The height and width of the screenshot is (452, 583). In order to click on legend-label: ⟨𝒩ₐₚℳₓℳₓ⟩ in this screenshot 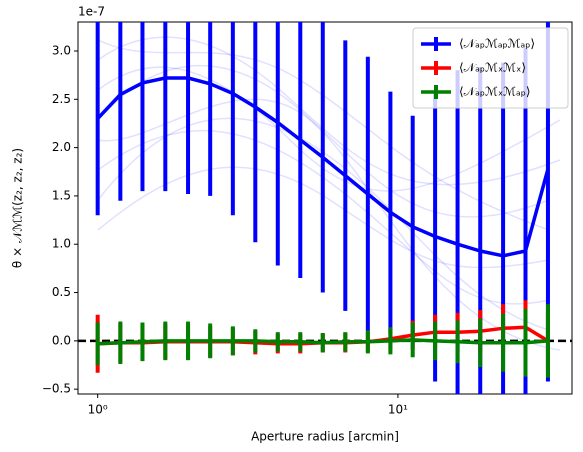, I will do `click(492, 68)`.